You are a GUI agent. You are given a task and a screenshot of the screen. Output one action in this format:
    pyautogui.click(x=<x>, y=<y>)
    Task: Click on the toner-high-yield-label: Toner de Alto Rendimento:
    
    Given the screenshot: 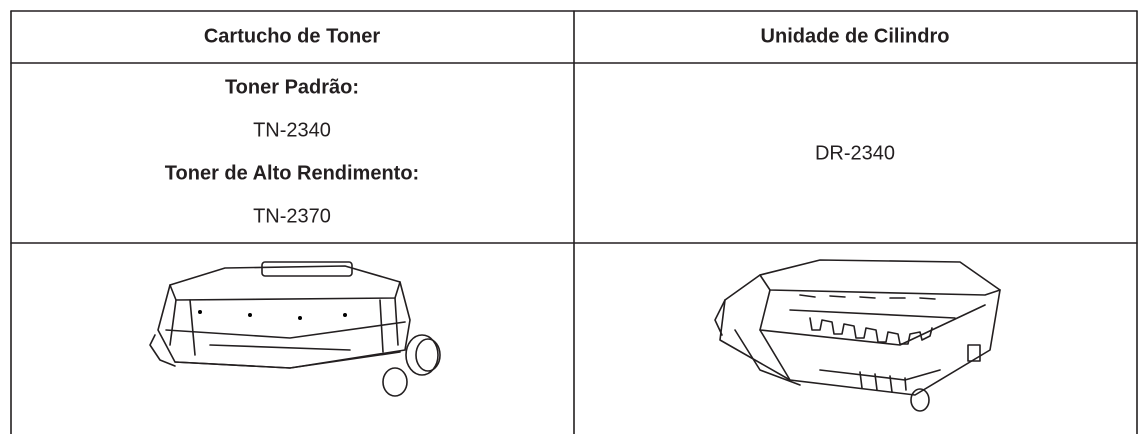 What is the action you would take?
    pyautogui.click(x=292, y=173)
    